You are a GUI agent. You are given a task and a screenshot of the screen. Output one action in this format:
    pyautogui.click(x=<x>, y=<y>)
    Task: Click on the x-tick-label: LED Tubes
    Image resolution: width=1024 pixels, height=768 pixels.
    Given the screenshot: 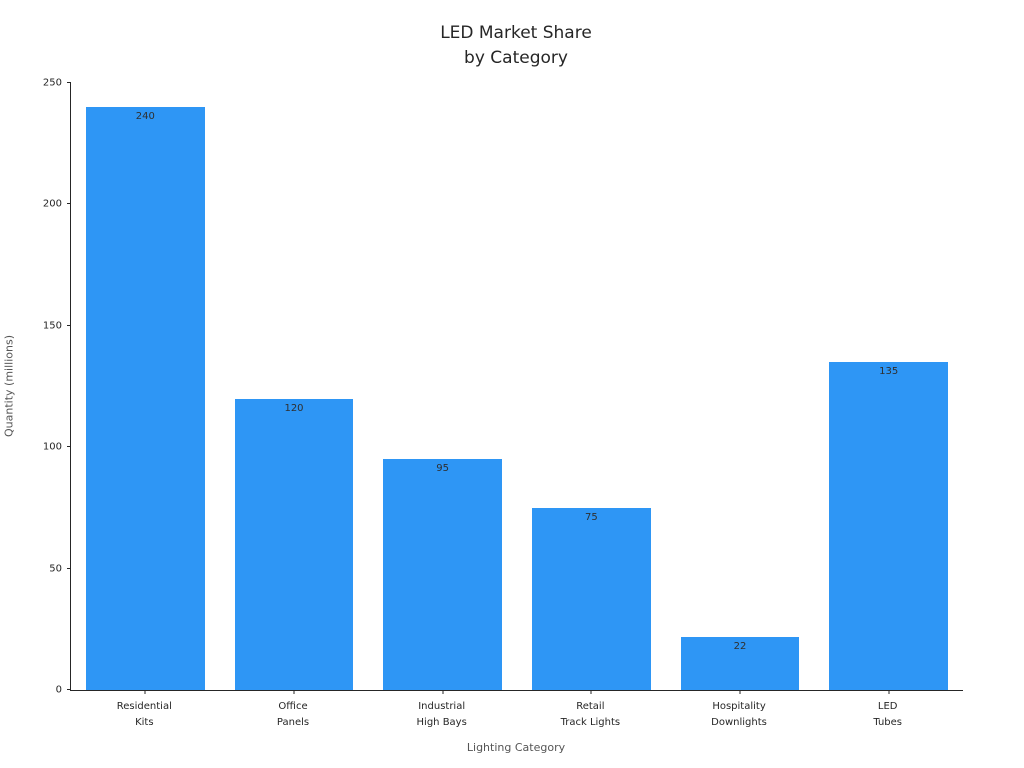 What is the action you would take?
    pyautogui.click(x=888, y=714)
    